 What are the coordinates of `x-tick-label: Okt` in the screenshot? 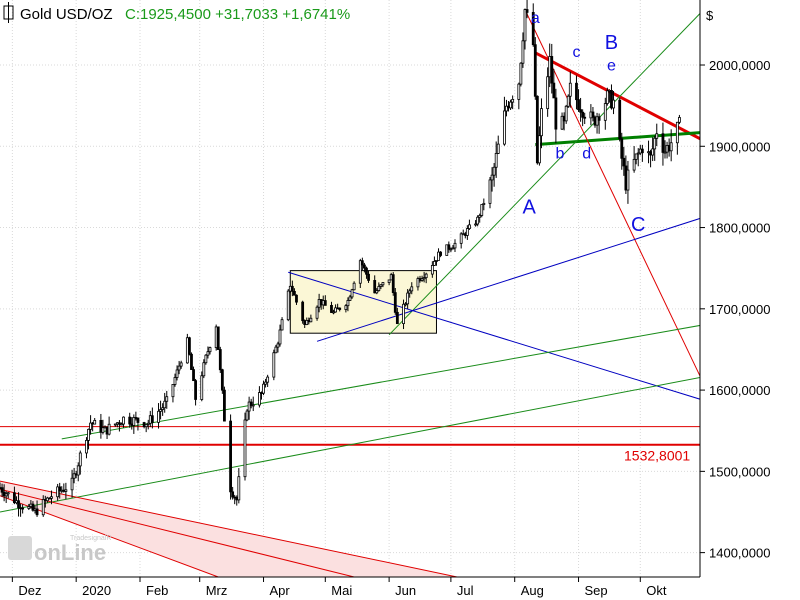 It's located at (656, 590).